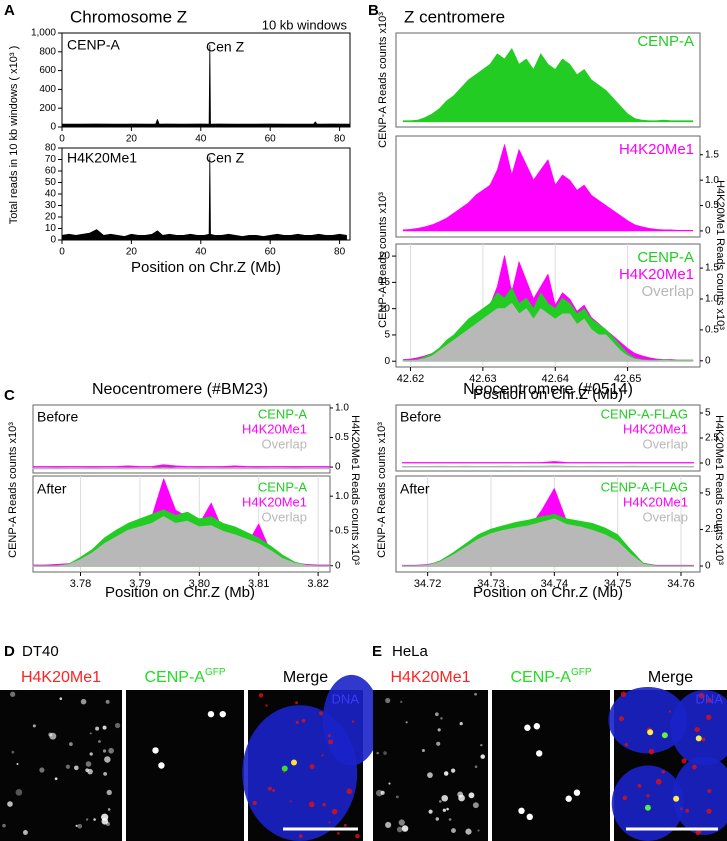 Image resolution: width=727 pixels, height=841 pixels. What do you see at coordinates (258, 584) in the screenshot?
I see `x-tick-label: 3.81` at bounding box center [258, 584].